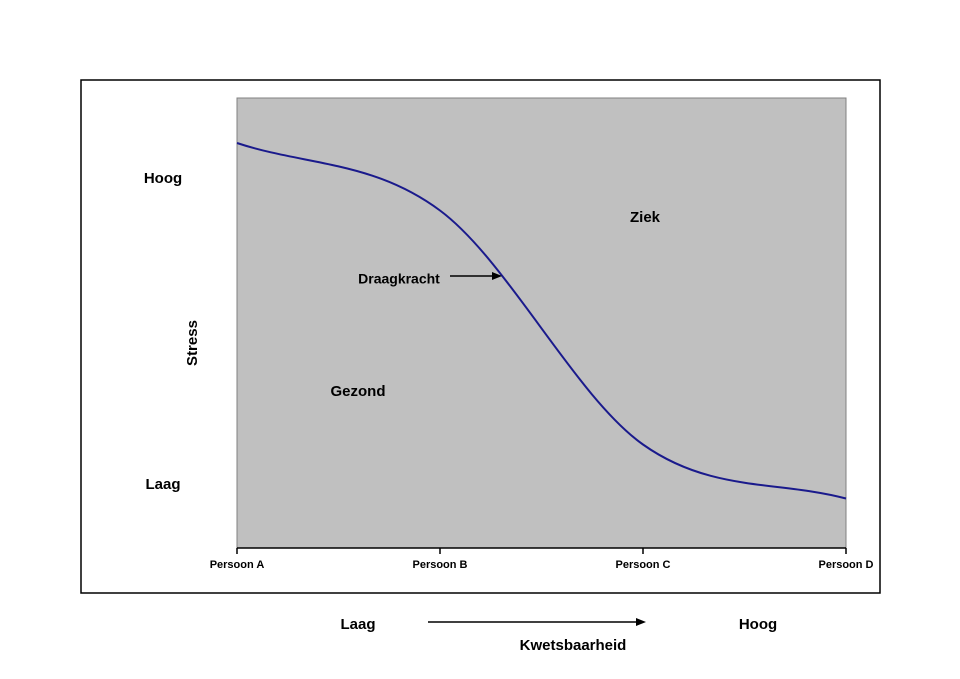 Image resolution: width=960 pixels, height=679 pixels. I want to click on y-tick-label: Laag, so click(162, 484).